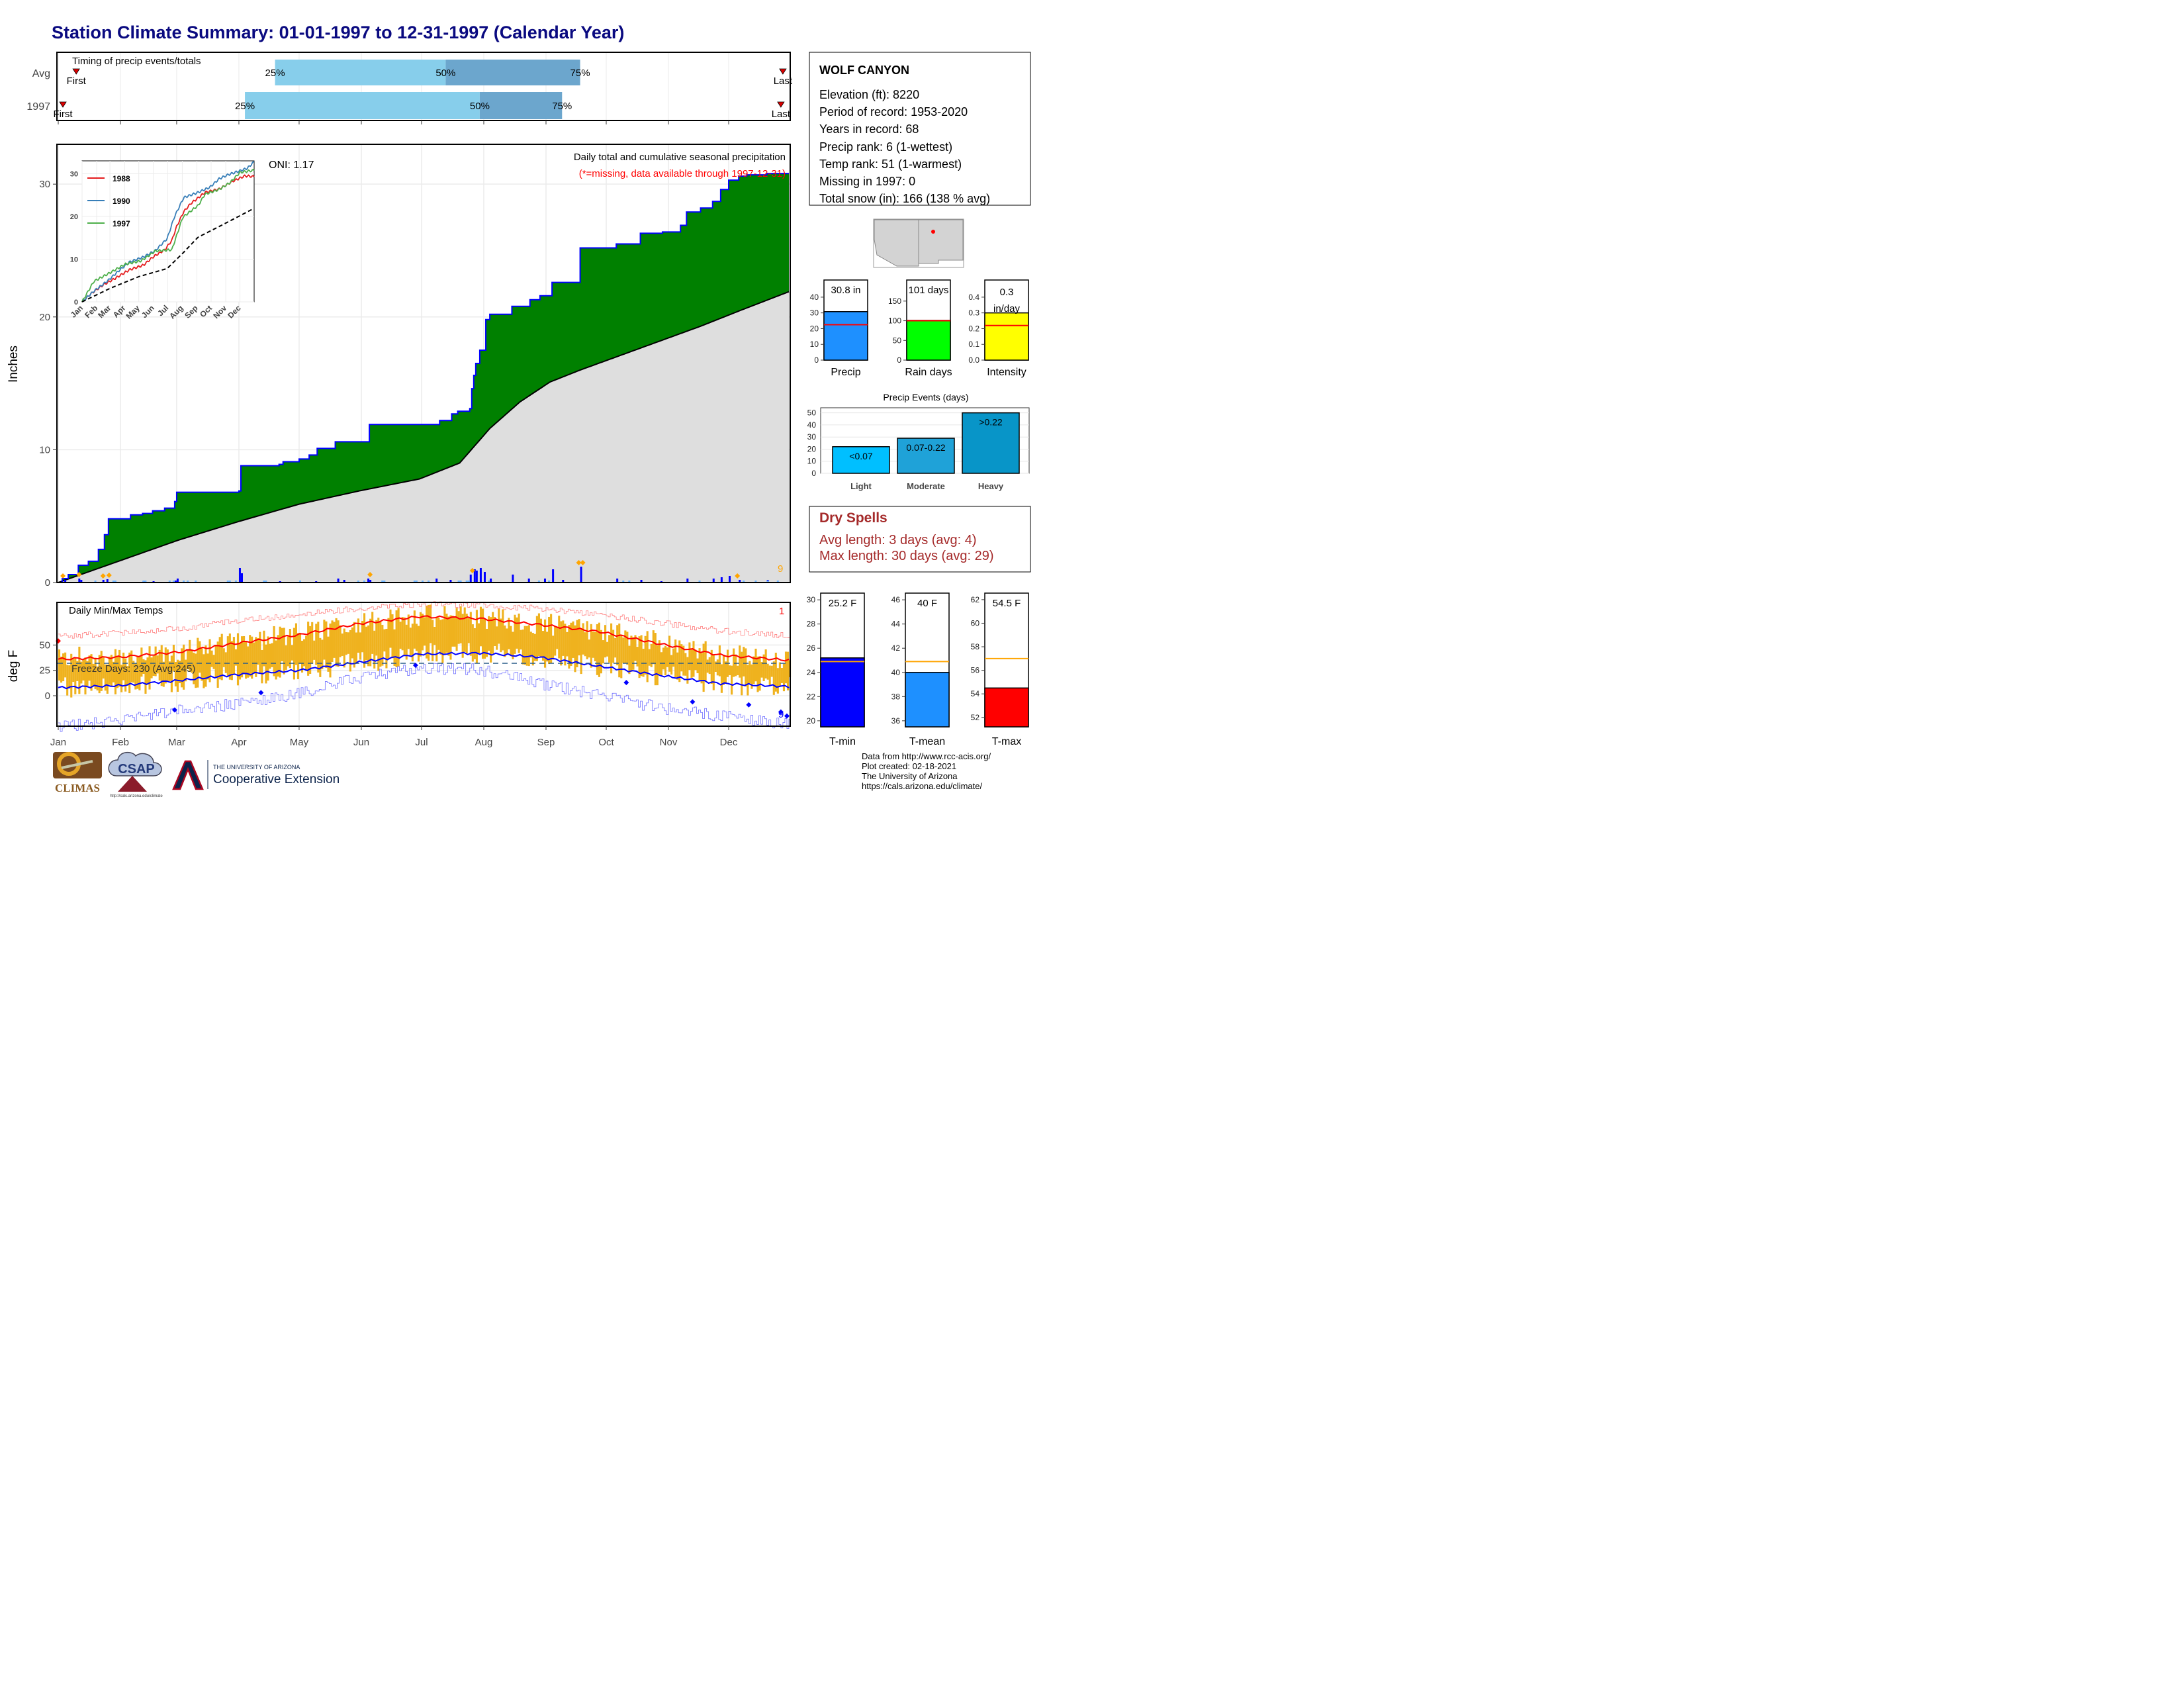  I want to click on inset-grid, so click(167, 232).